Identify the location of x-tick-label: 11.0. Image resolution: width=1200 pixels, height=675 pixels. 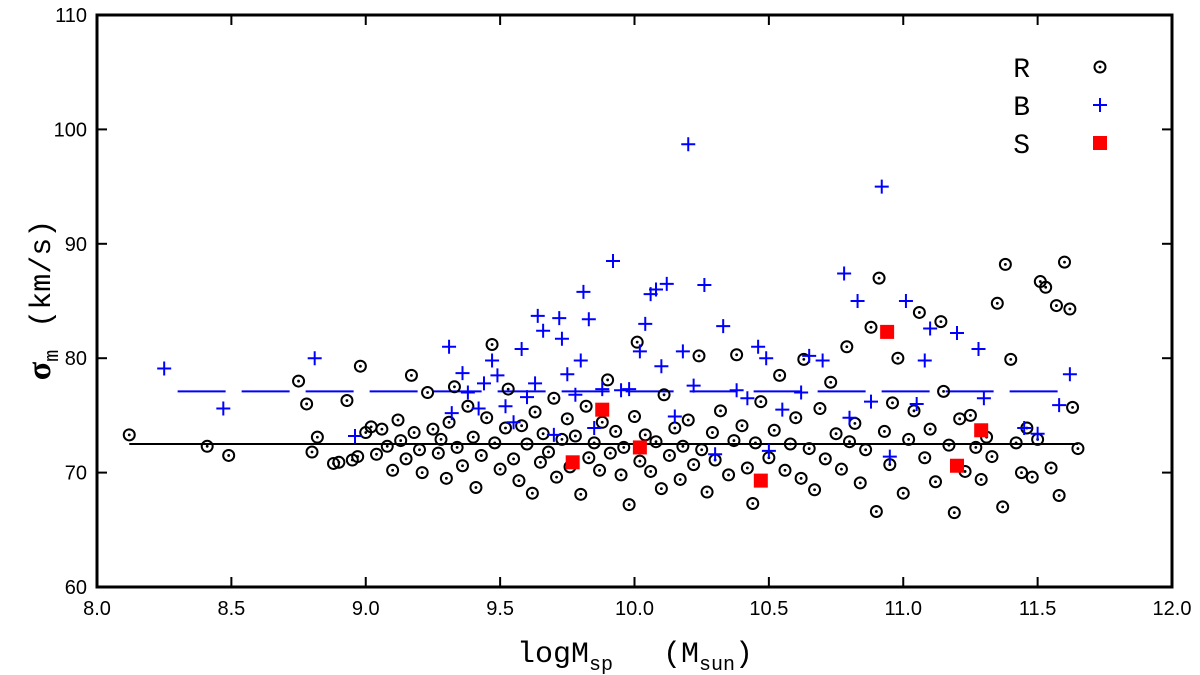
(903, 609).